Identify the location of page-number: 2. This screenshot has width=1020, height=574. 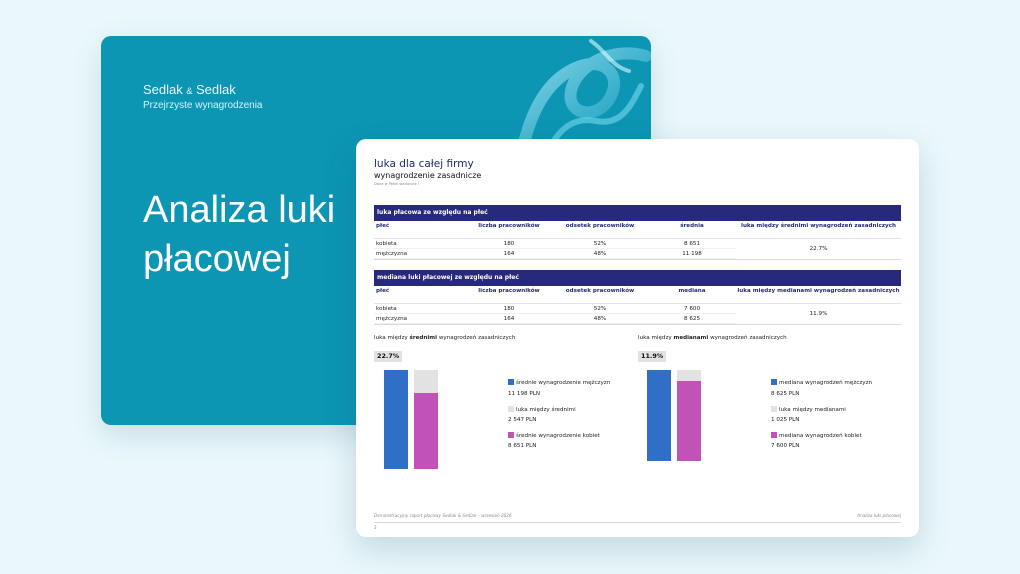
(375, 527).